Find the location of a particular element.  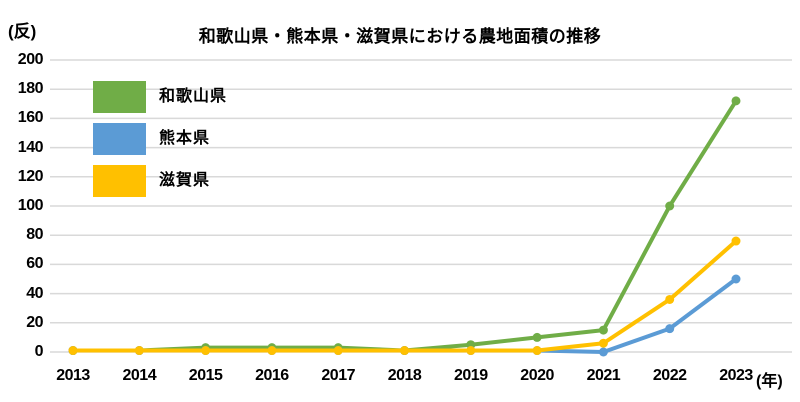

legend-swatch-熊本県 is located at coordinates (119, 139).